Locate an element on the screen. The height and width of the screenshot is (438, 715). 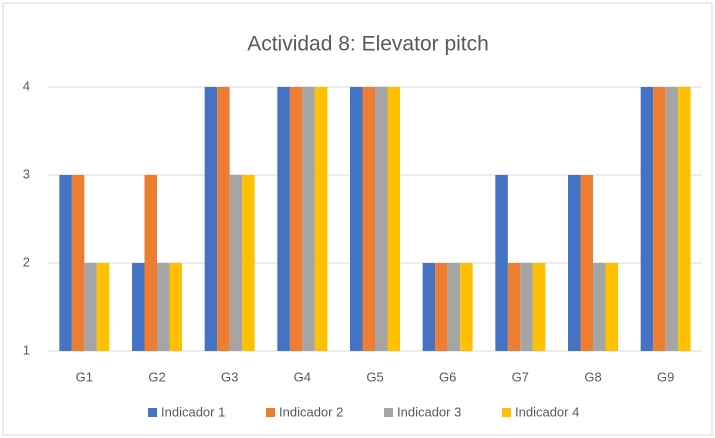
legend-label: Indicador 4 is located at coordinates (547, 411).